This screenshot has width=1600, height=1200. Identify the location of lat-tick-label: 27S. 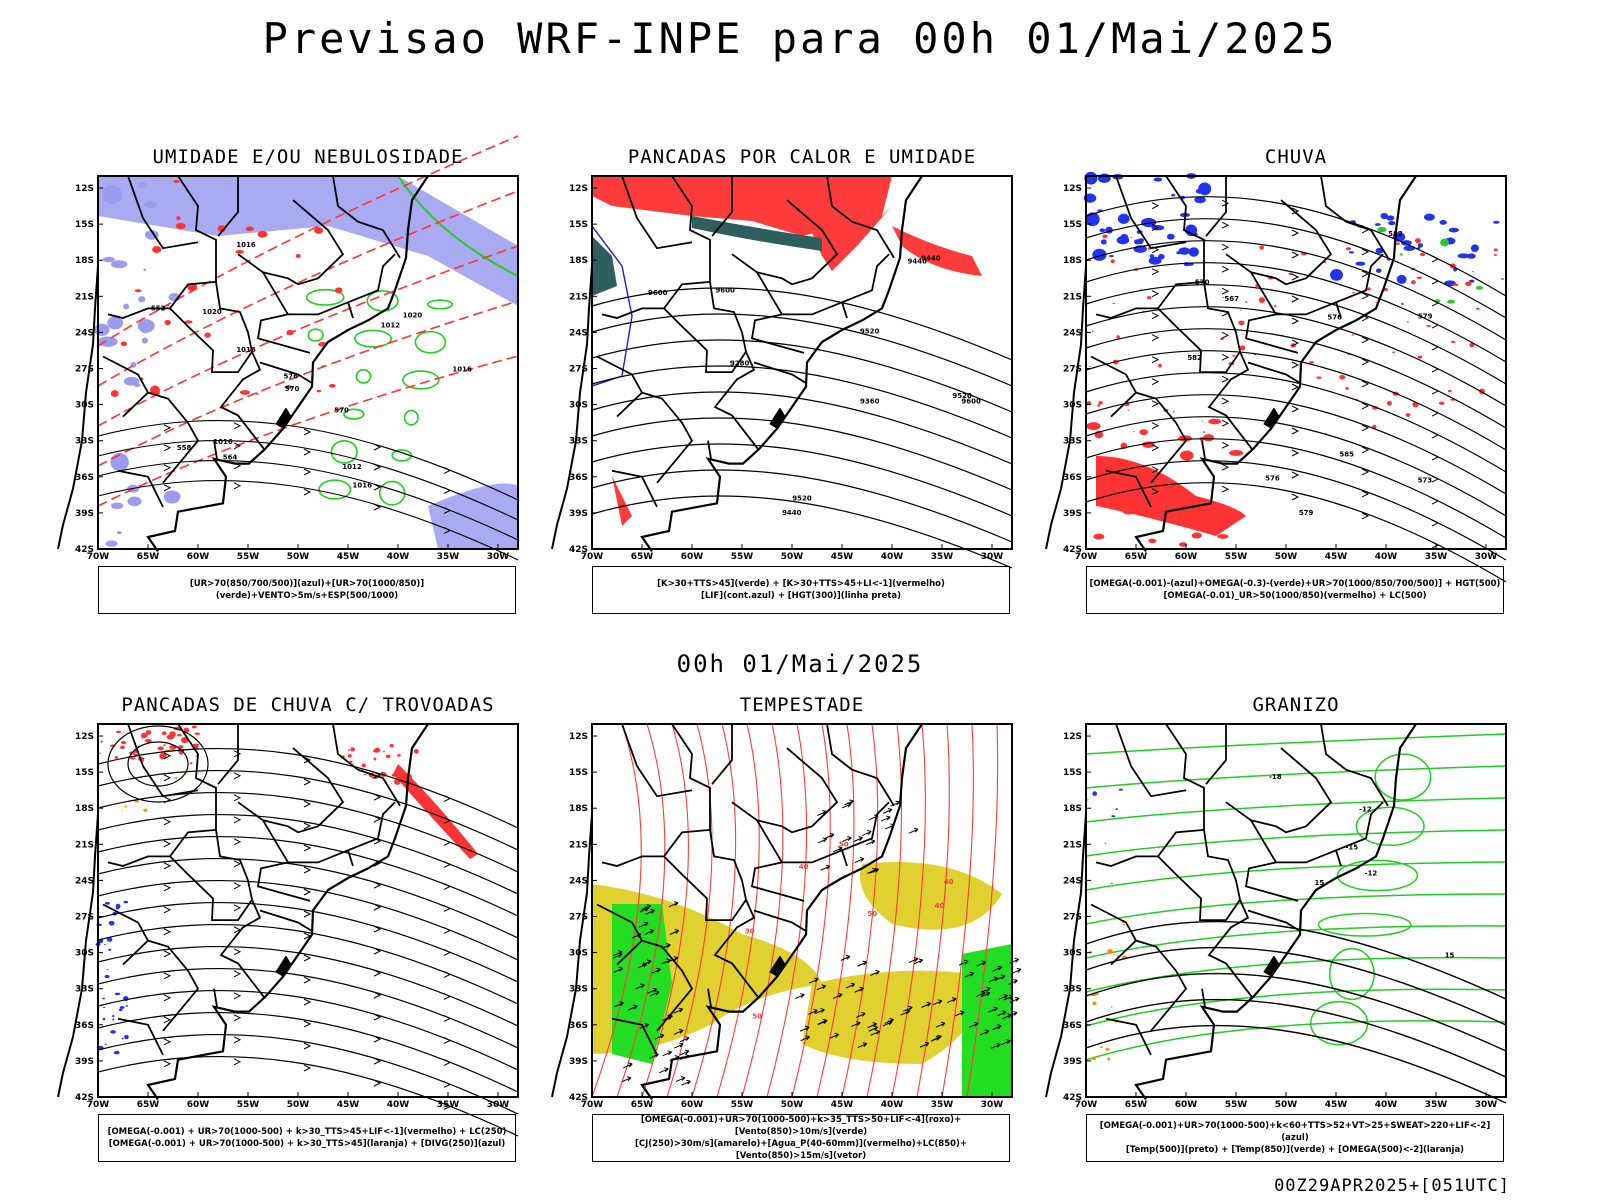
(1072, 370).